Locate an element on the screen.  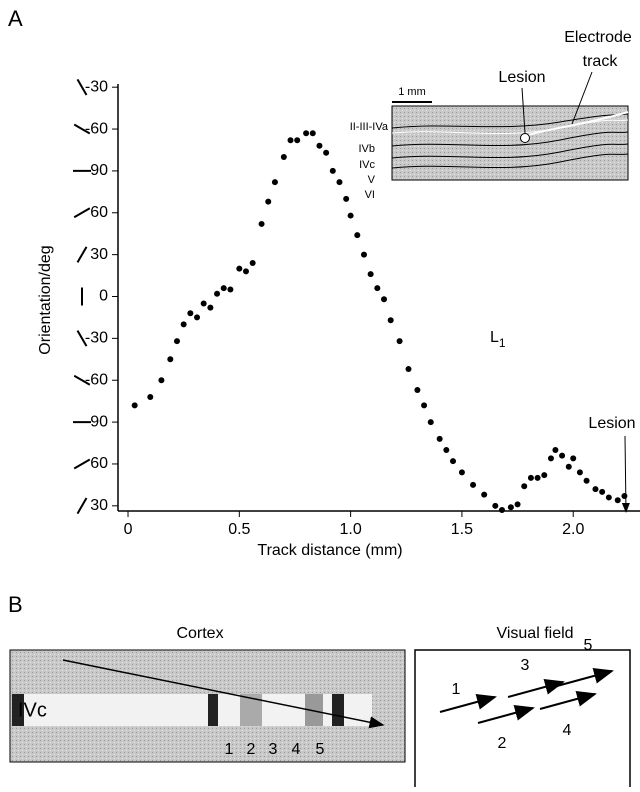
layer-label: II-III-IVa is located at coordinates (369, 127).